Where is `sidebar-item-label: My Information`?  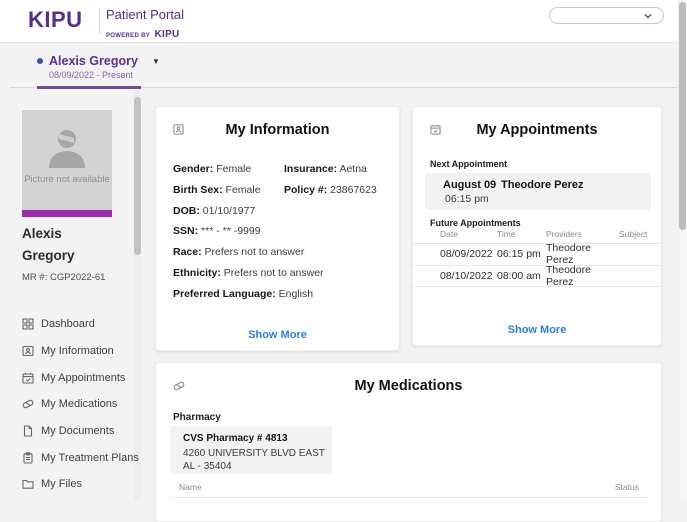 sidebar-item-label: My Information is located at coordinates (77, 351).